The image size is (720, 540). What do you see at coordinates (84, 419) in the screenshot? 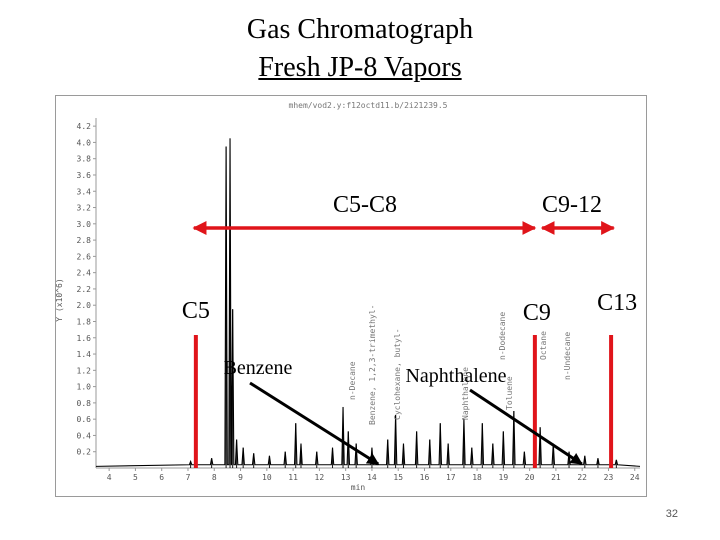
I see `y-tick-label: 0.6` at bounding box center [84, 419].